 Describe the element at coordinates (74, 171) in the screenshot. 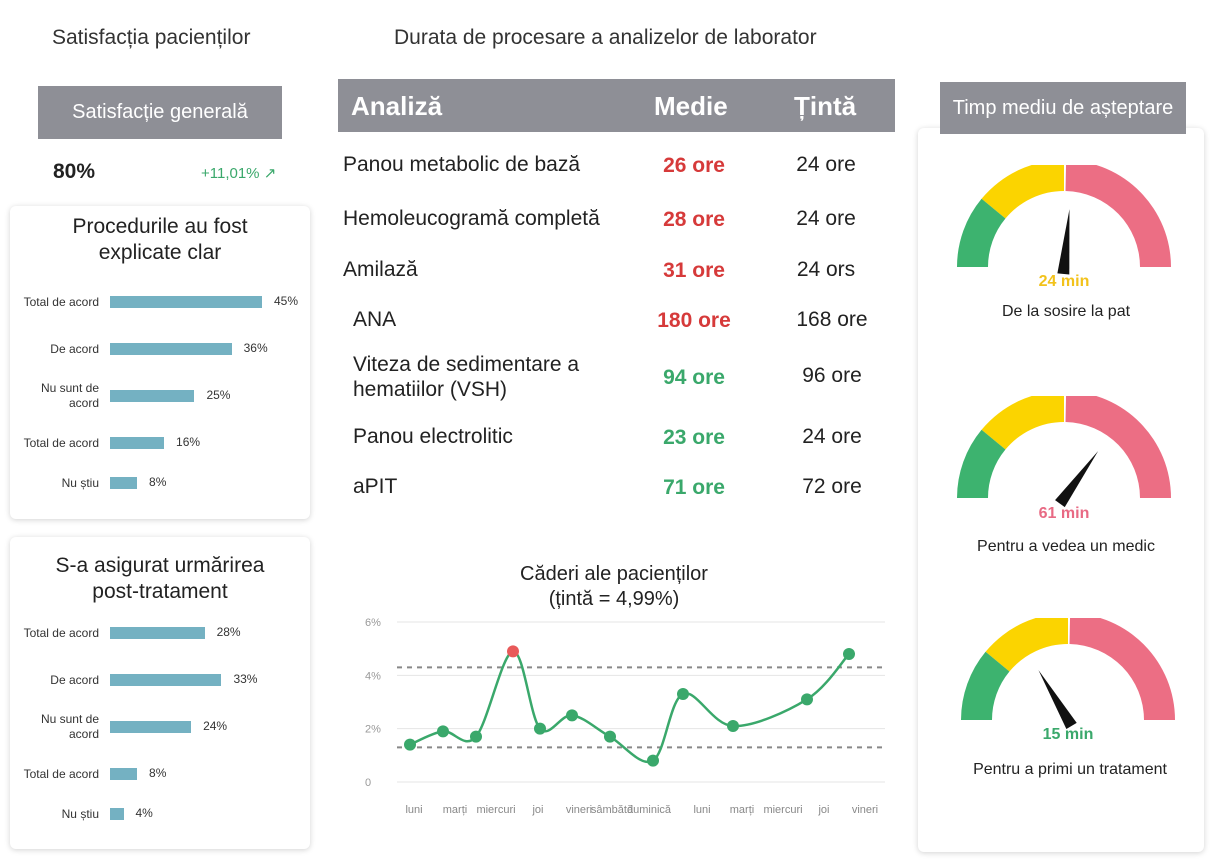

I see `overall-satisfaction-value: 80%` at that location.